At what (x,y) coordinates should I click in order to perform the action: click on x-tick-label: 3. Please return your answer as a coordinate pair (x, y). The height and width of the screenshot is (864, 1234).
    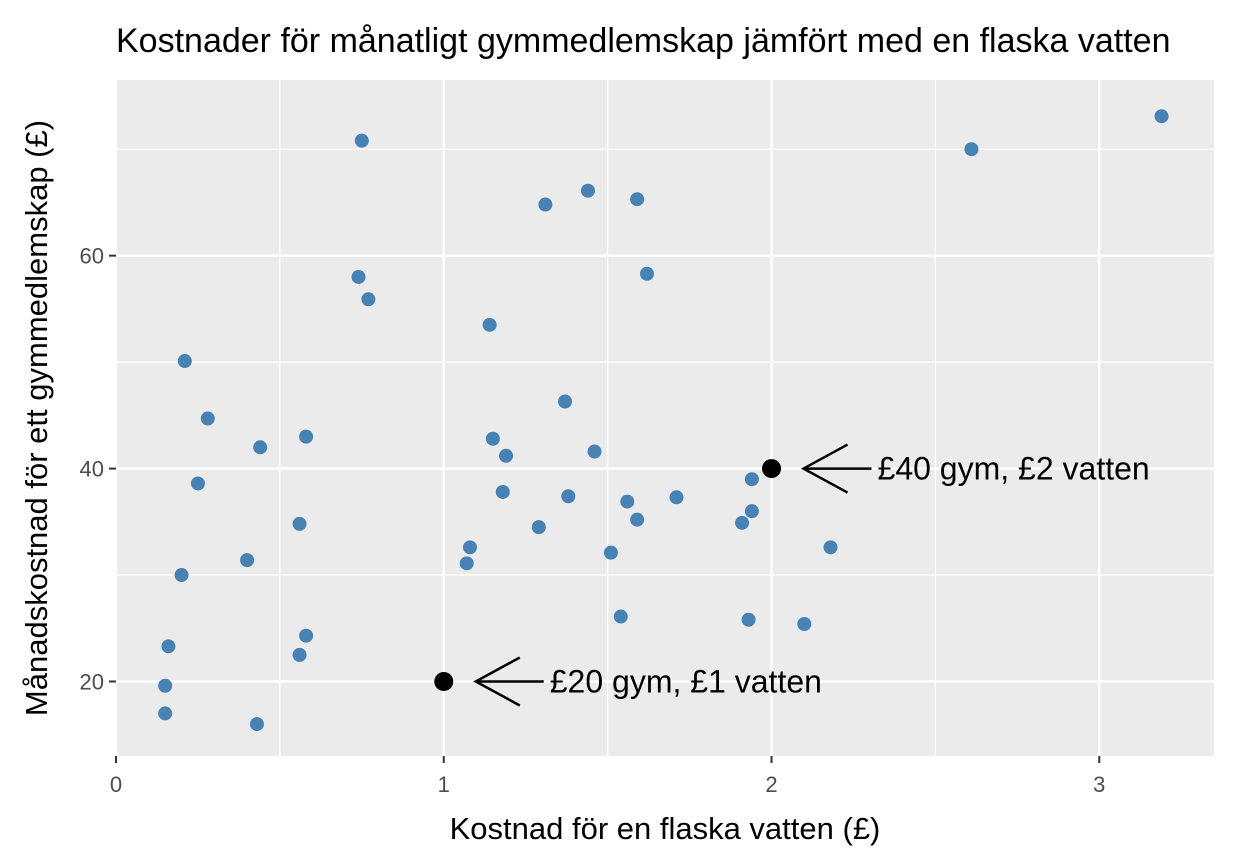
    Looking at the image, I should click on (1099, 784).